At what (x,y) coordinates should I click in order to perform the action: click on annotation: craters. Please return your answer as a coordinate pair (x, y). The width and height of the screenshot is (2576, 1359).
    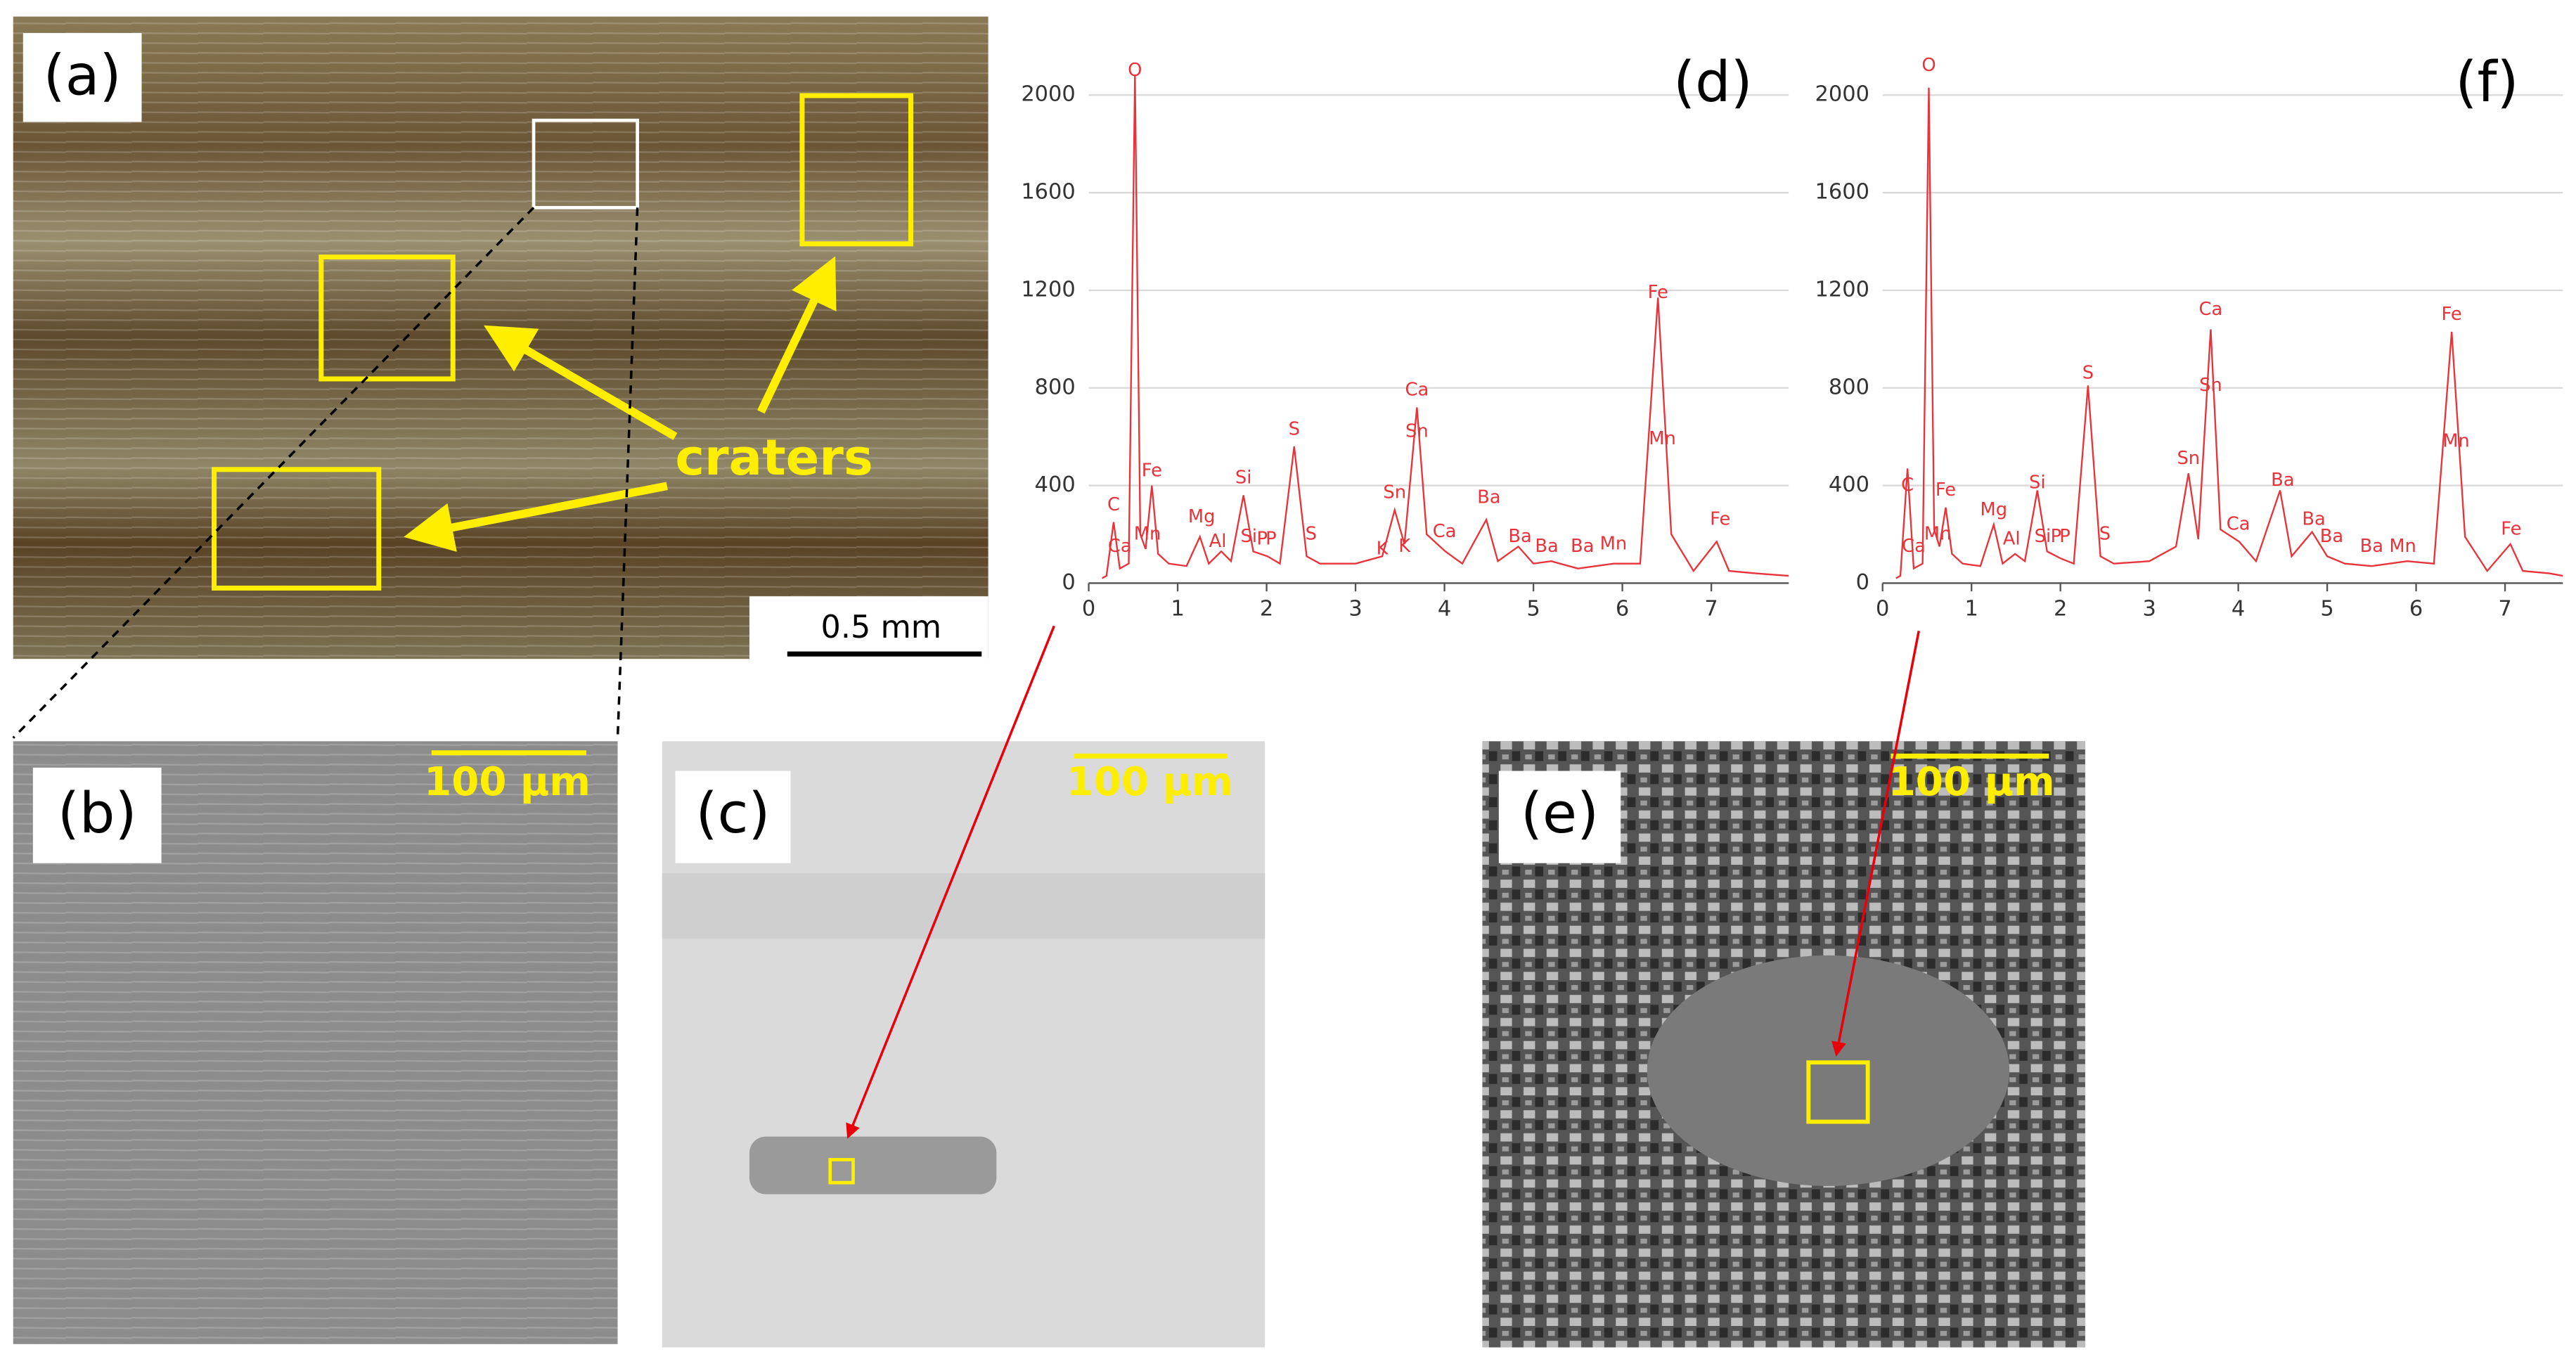
    Looking at the image, I should click on (773, 458).